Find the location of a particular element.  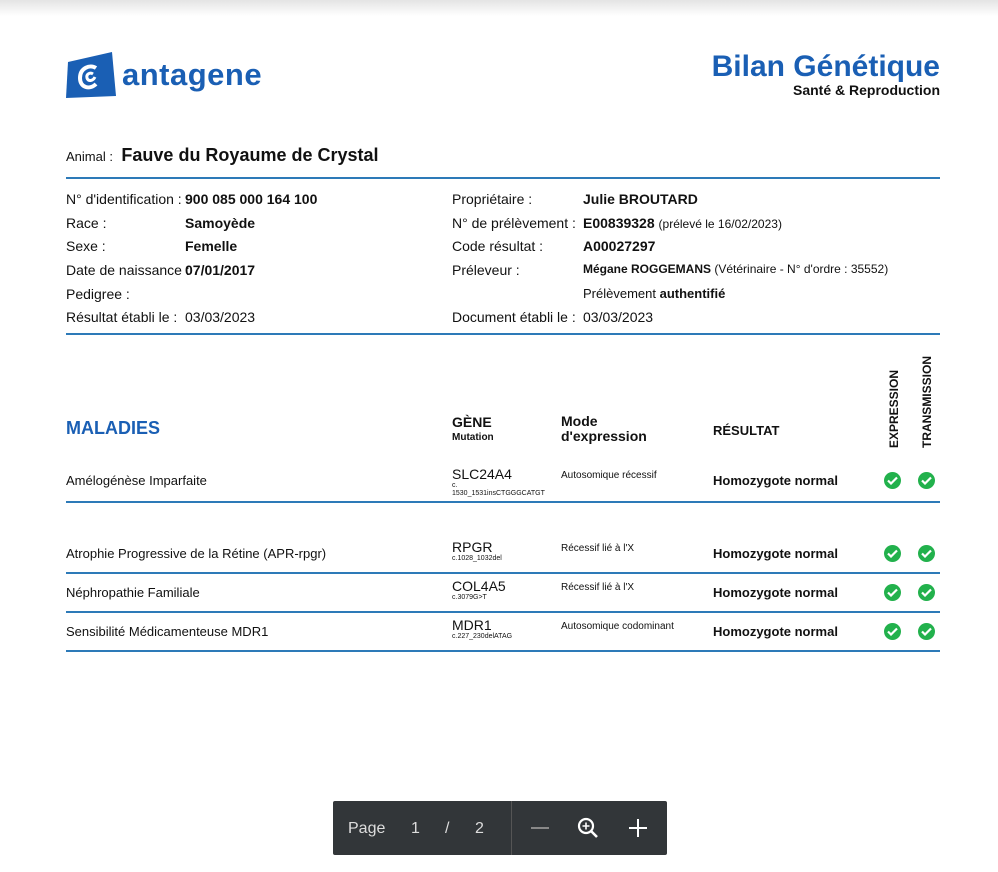

sample-note: (prélevé le 16/02/2023) is located at coordinates (720, 224).